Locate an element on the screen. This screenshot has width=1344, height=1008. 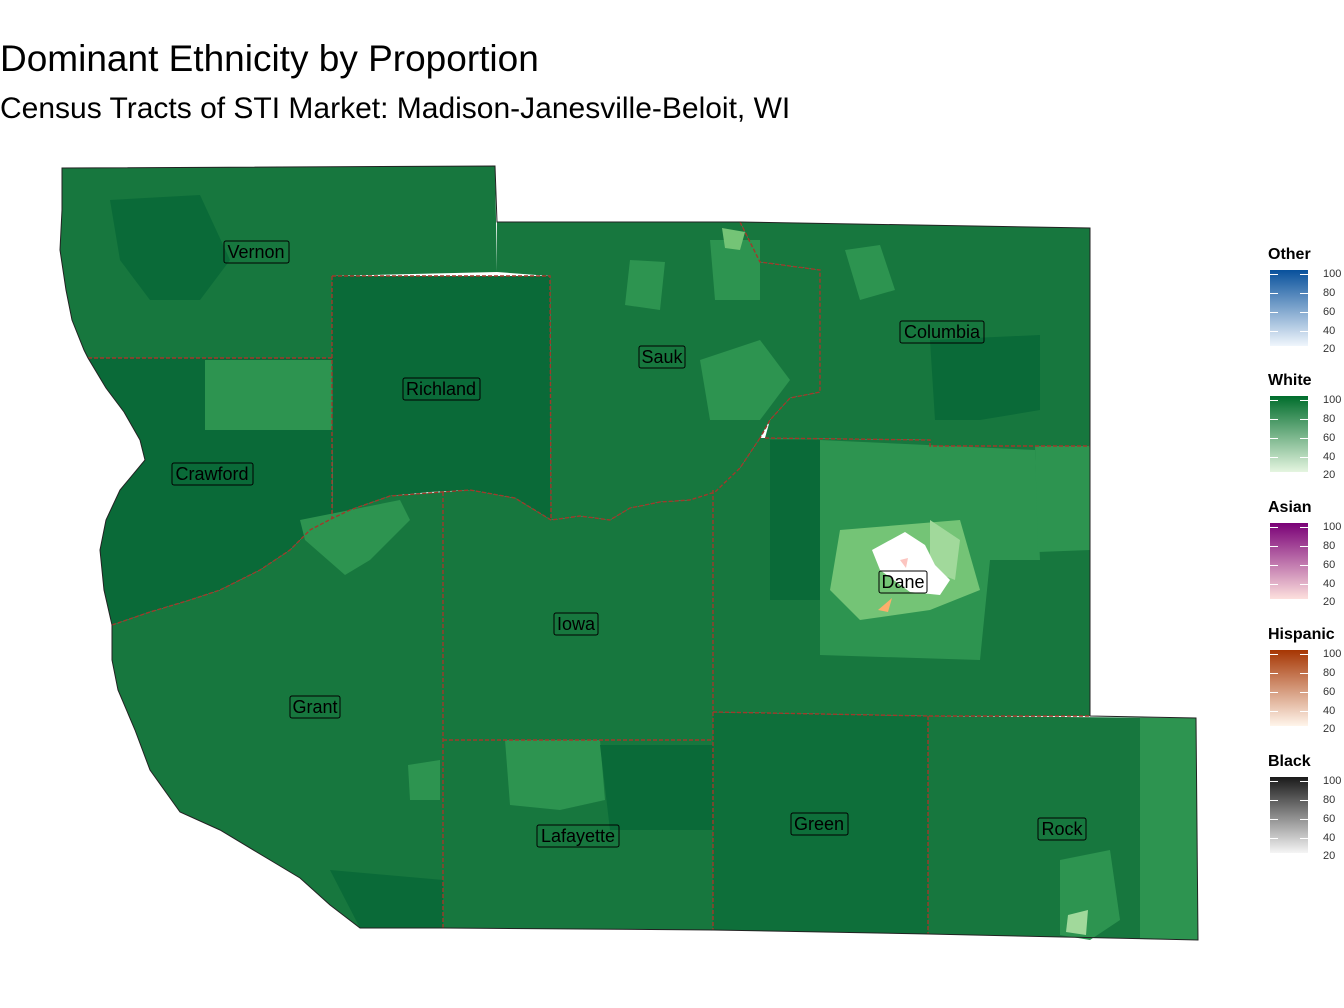
legend-title-hispanic: Hispanic is located at coordinates (1301, 634).